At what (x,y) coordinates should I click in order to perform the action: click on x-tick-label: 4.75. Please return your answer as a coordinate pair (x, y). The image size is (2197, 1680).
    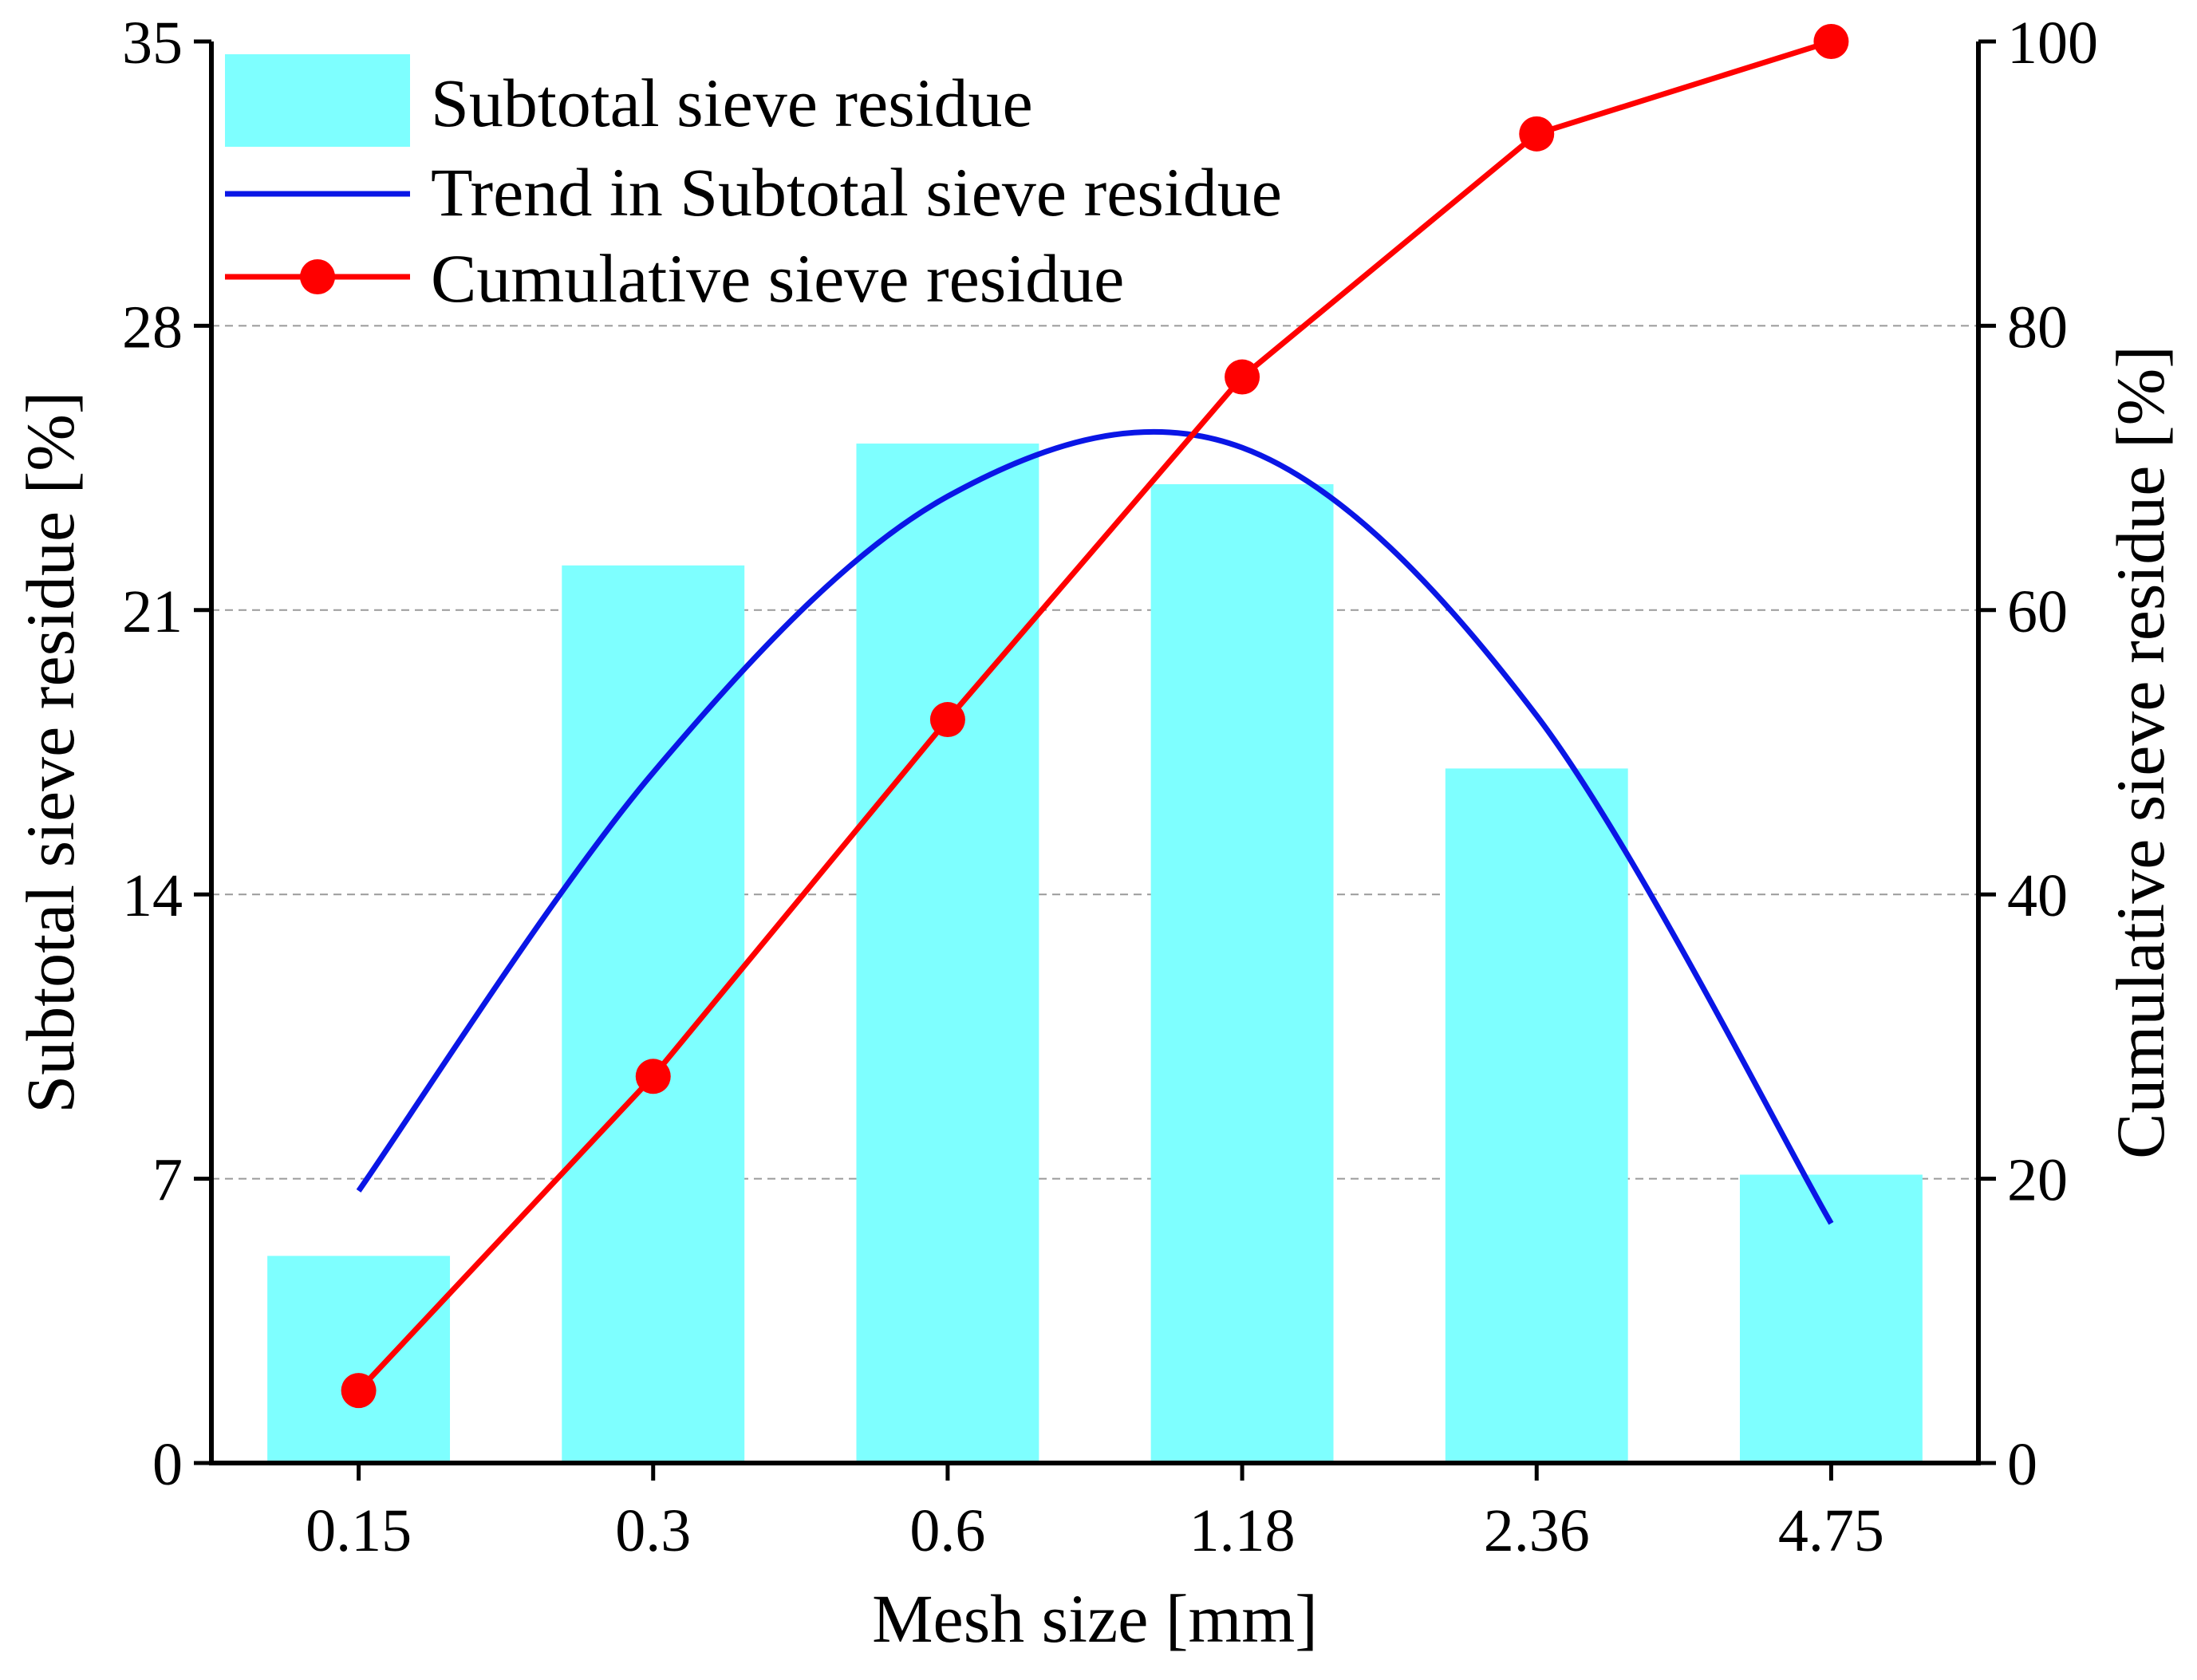
    Looking at the image, I should click on (1831, 1530).